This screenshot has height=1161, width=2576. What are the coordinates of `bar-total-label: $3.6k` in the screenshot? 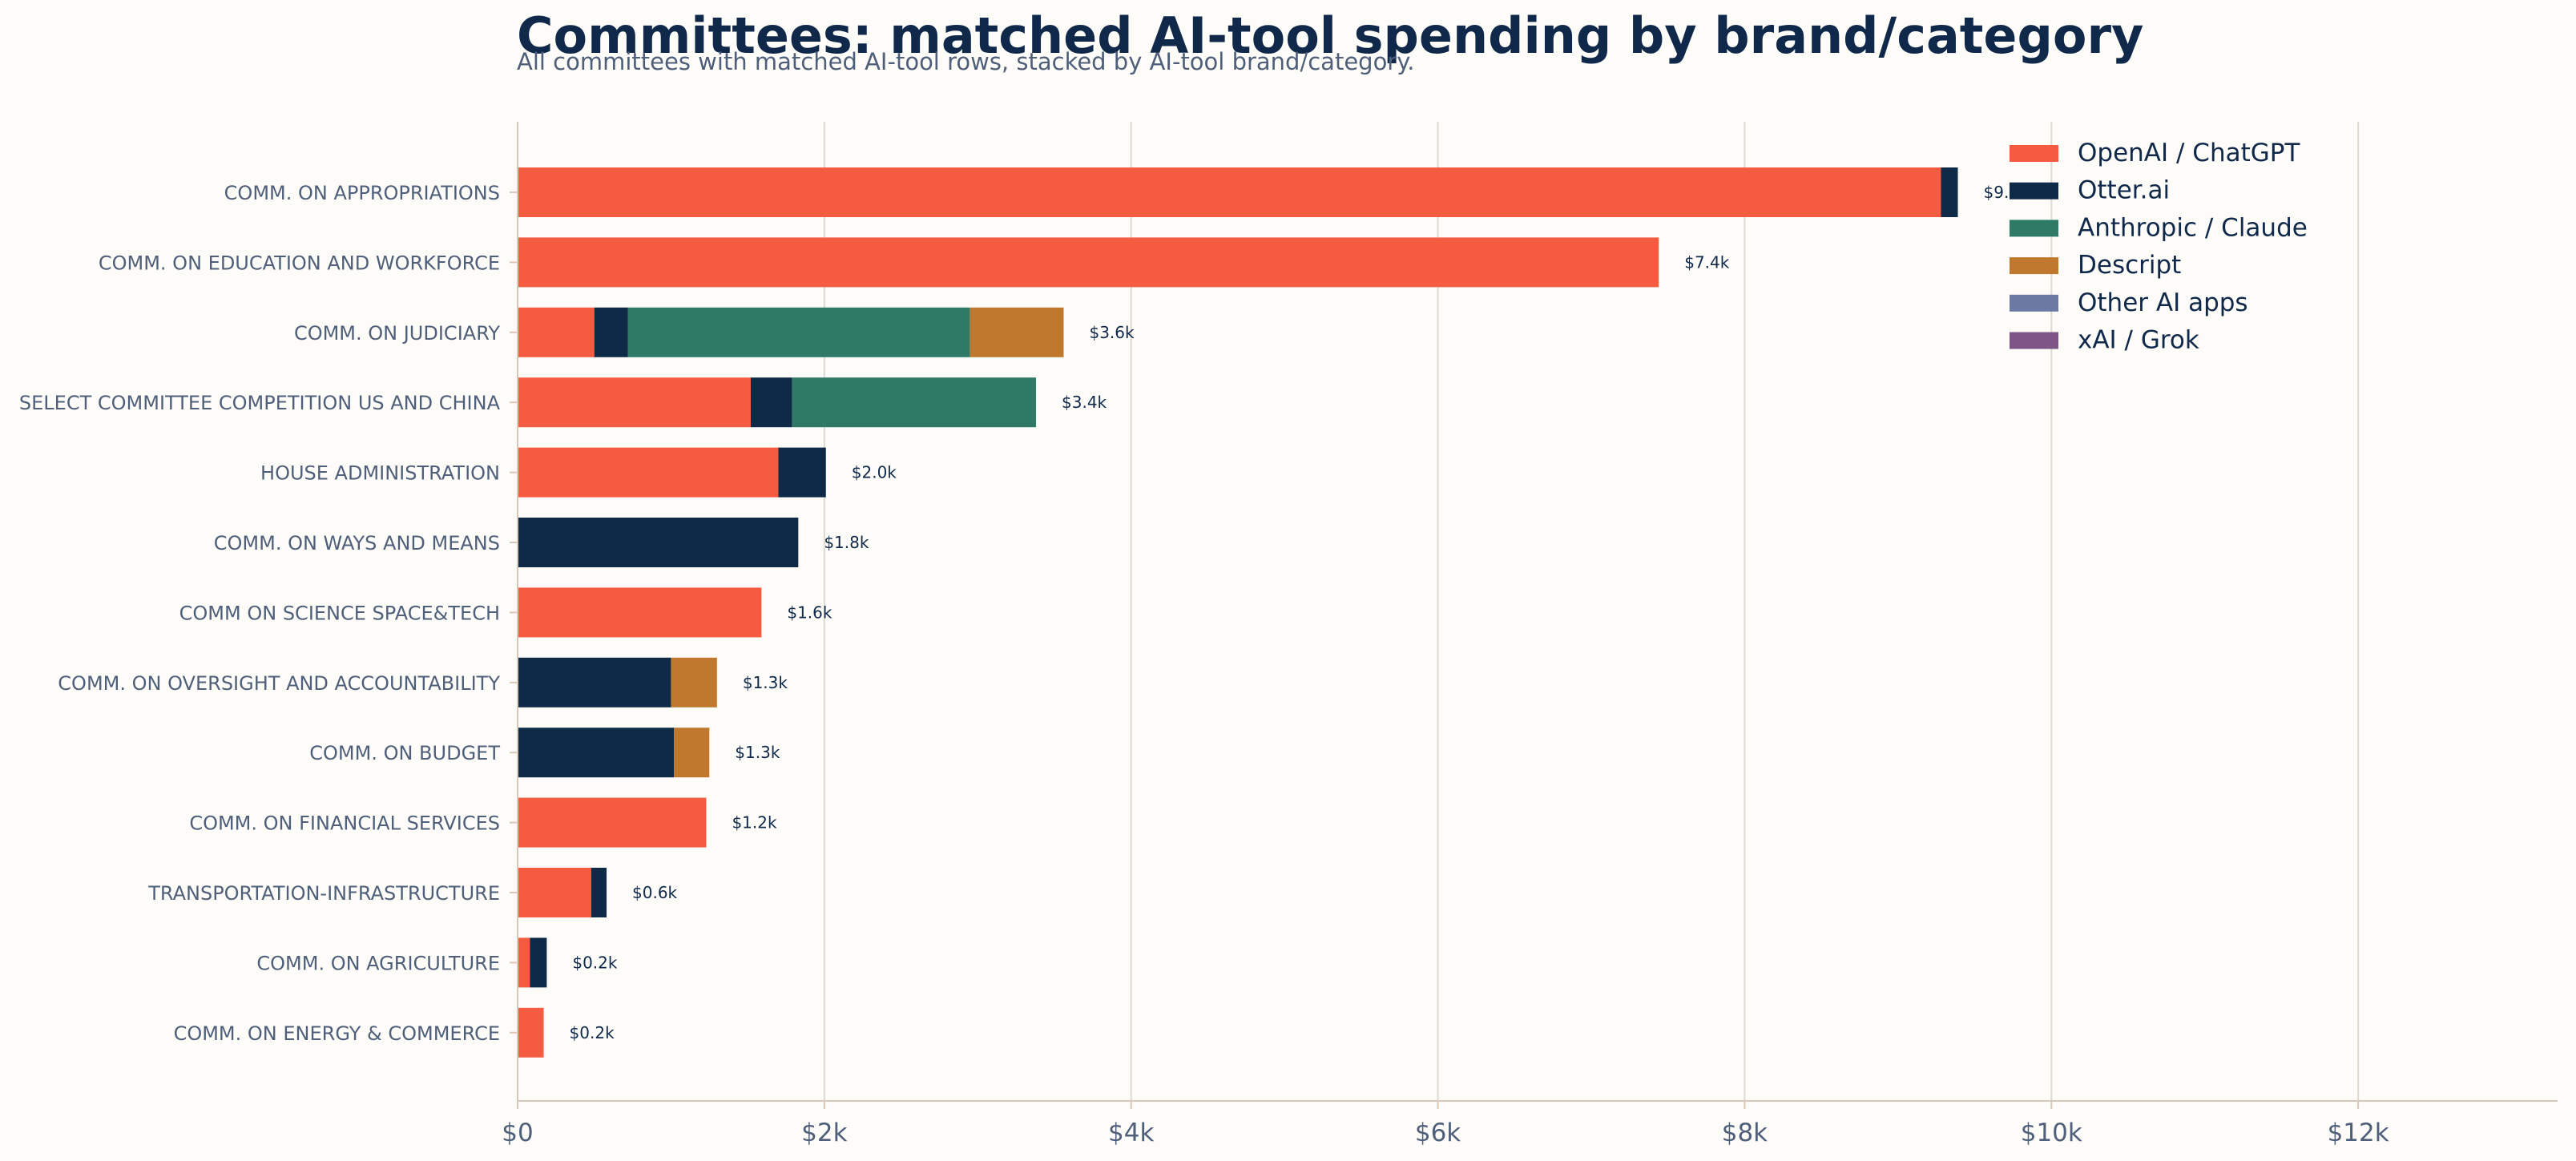 It's located at (1112, 332).